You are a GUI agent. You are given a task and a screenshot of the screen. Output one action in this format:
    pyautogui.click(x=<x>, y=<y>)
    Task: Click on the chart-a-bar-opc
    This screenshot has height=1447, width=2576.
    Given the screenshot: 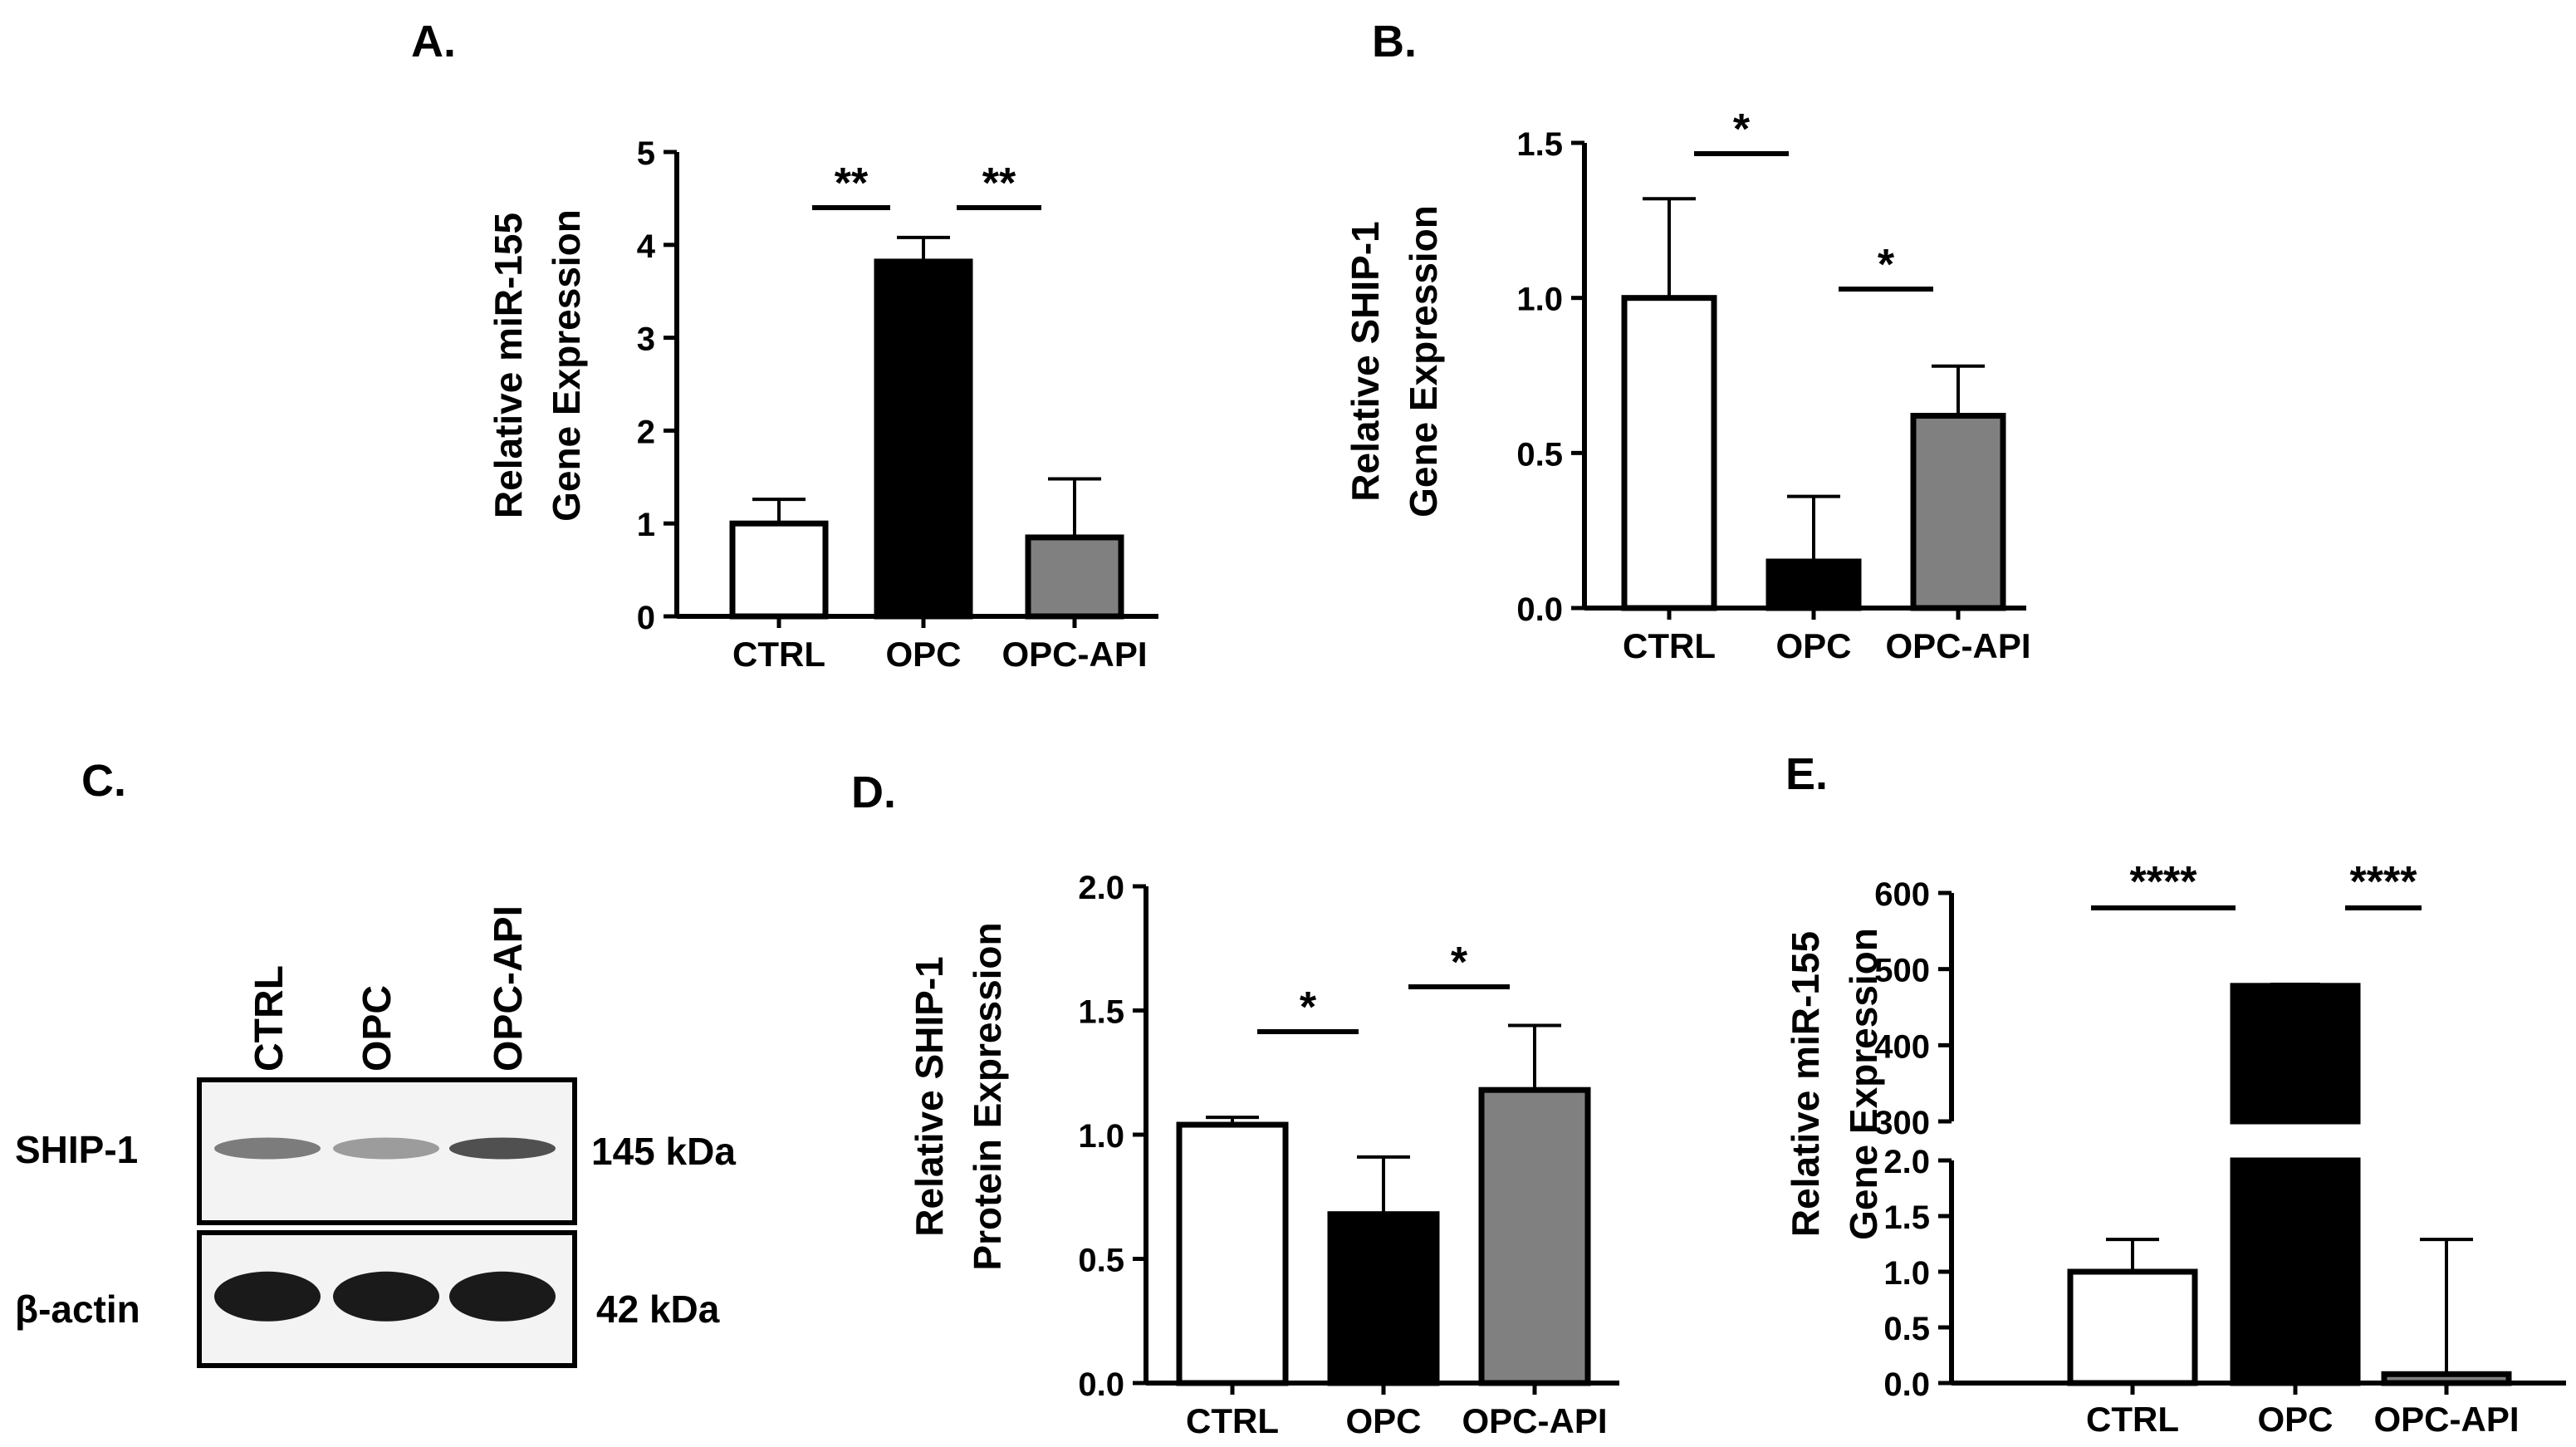 What is the action you would take?
    pyautogui.click(x=924, y=439)
    